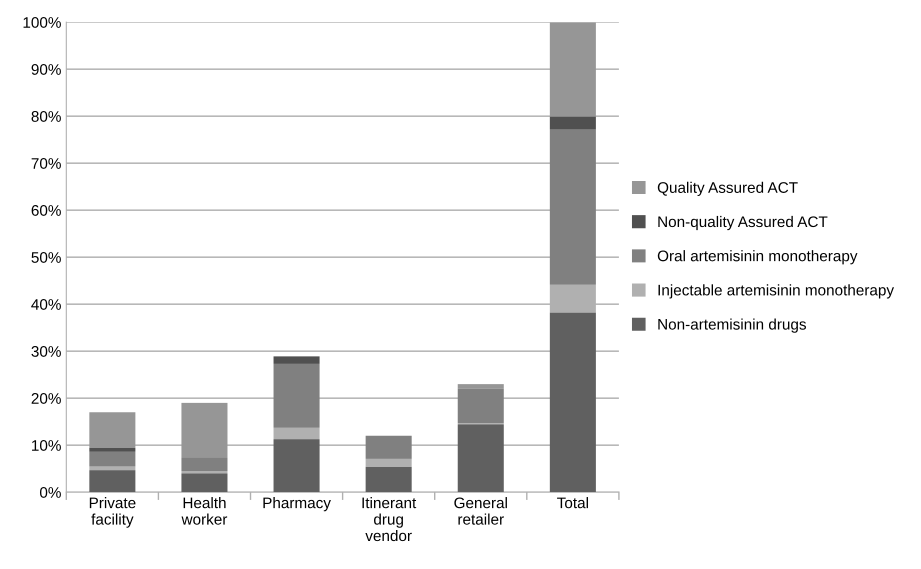 This screenshot has width=921, height=569. What do you see at coordinates (732, 325) in the screenshot?
I see `legend-label: Non-artemisinin drugs` at bounding box center [732, 325].